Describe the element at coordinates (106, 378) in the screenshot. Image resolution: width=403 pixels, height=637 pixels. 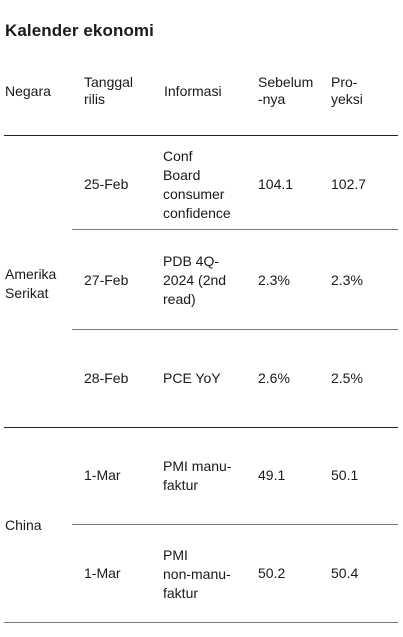
I see `row-3-date: 28-Feb` at that location.